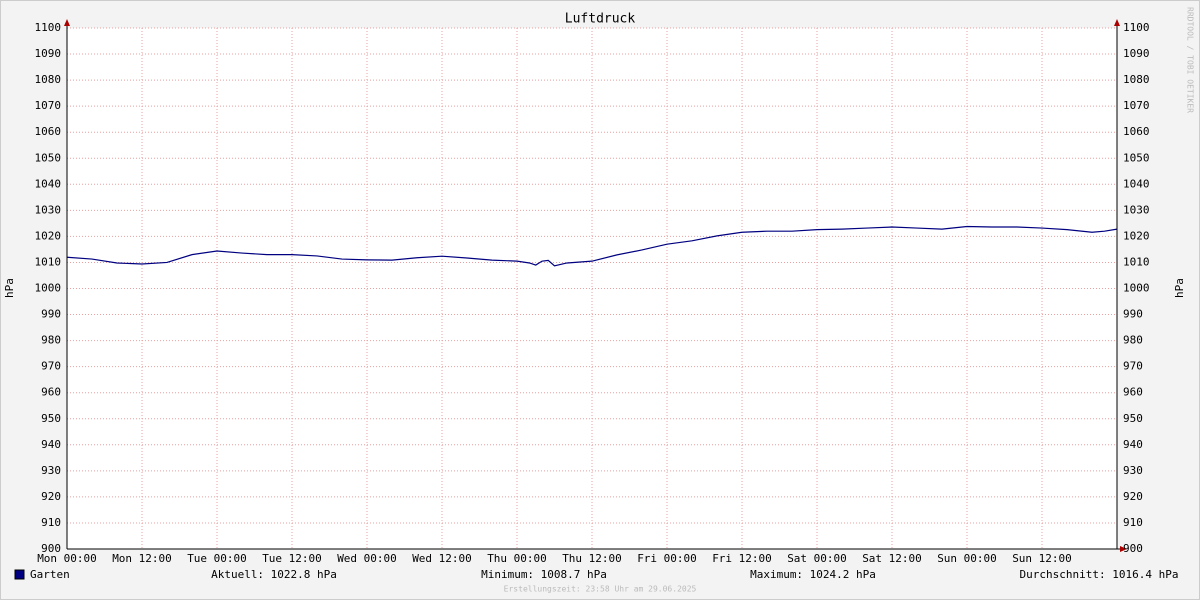  What do you see at coordinates (1133, 392) in the screenshot?
I see `y2-tick-label: 960` at bounding box center [1133, 392].